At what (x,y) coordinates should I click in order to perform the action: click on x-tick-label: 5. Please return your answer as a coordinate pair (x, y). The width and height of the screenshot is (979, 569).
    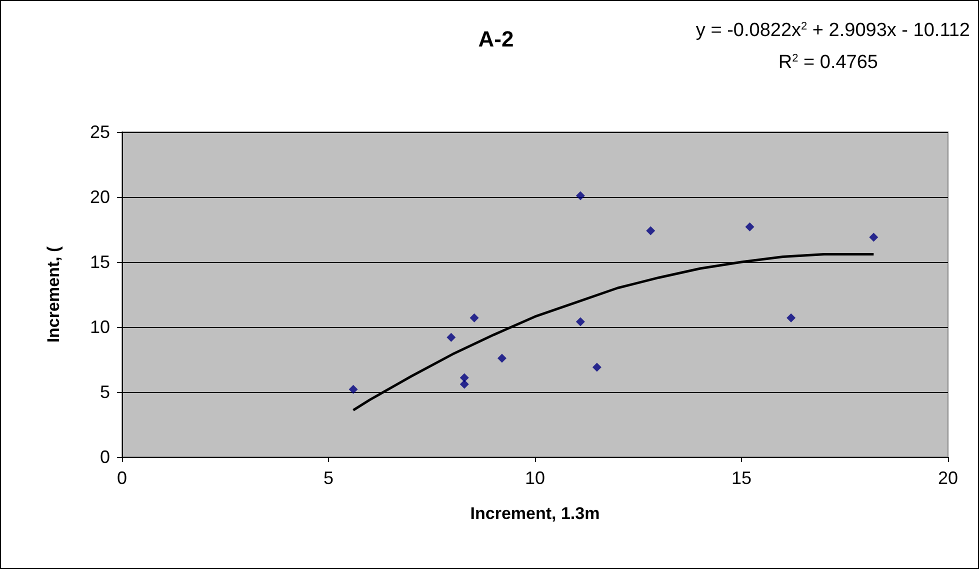
    Looking at the image, I should click on (328, 478).